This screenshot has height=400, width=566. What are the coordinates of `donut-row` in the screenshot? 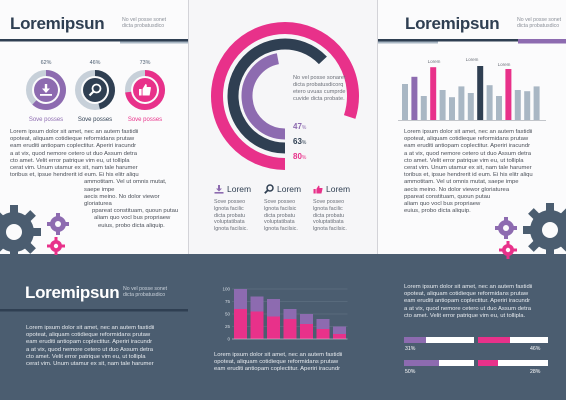 It's located at (95, 90).